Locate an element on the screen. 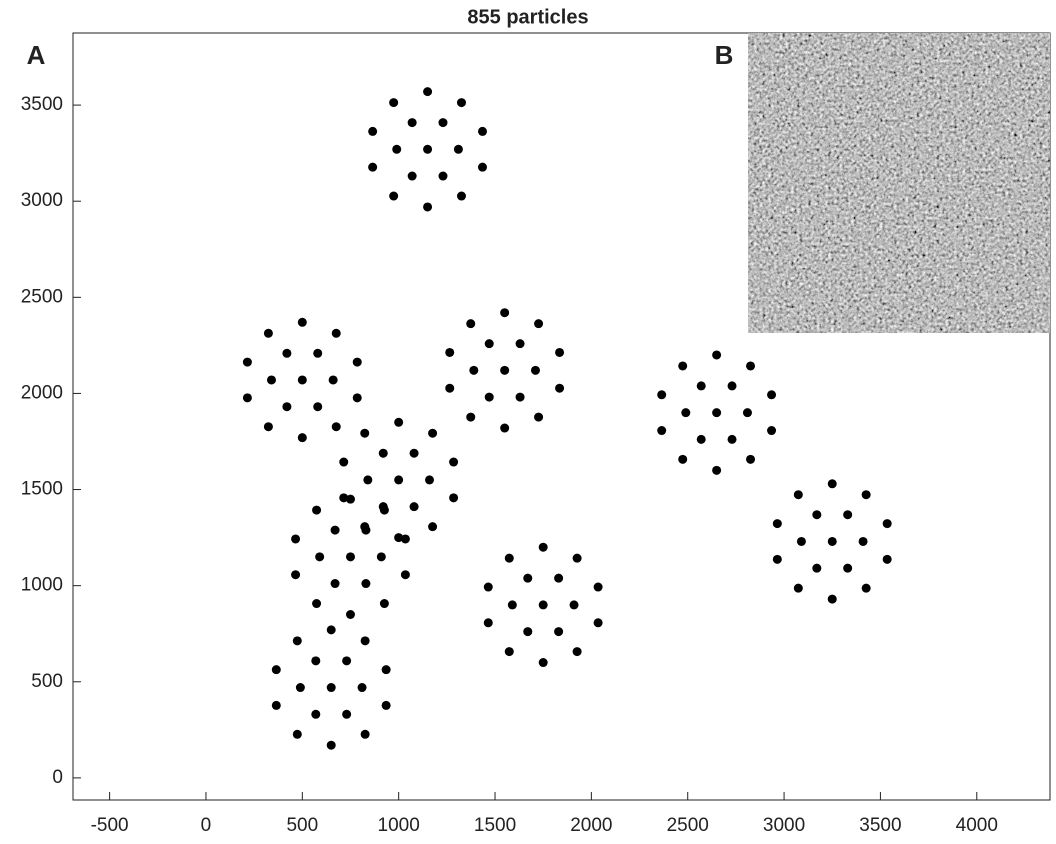 The height and width of the screenshot is (844, 1056). panel-label: A is located at coordinates (36, 55).